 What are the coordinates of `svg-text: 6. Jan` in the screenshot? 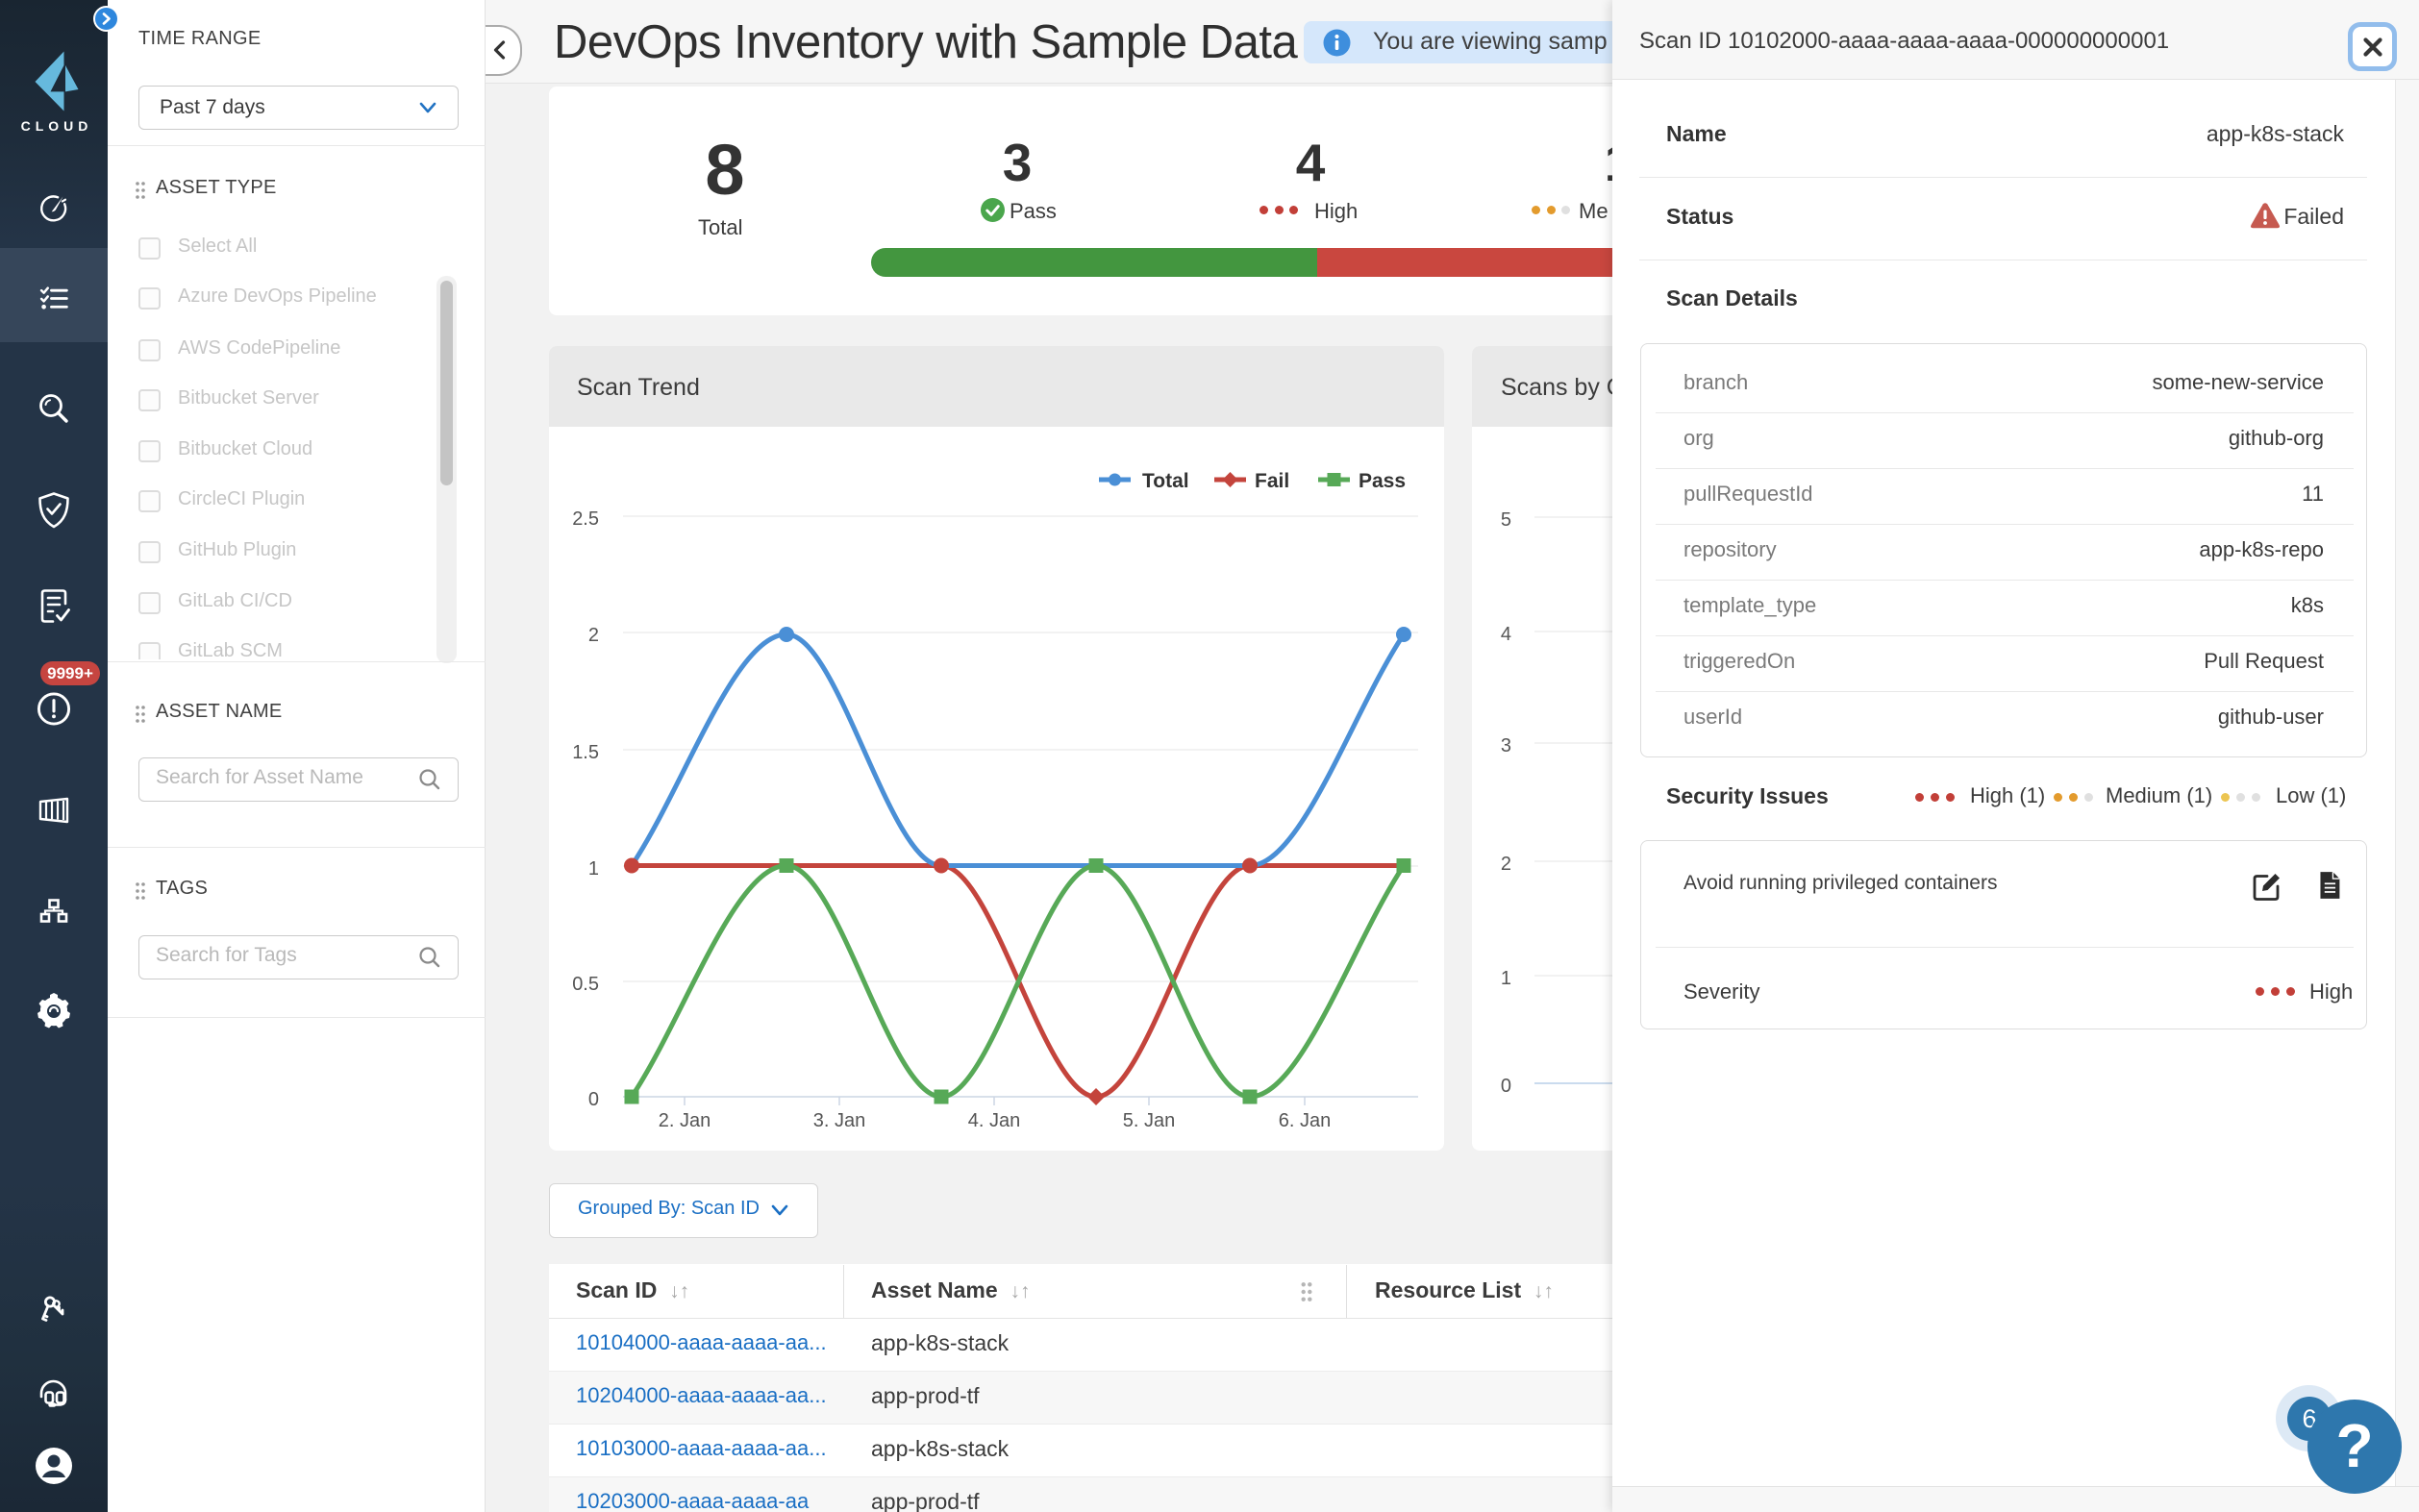 It's located at (1305, 1120).